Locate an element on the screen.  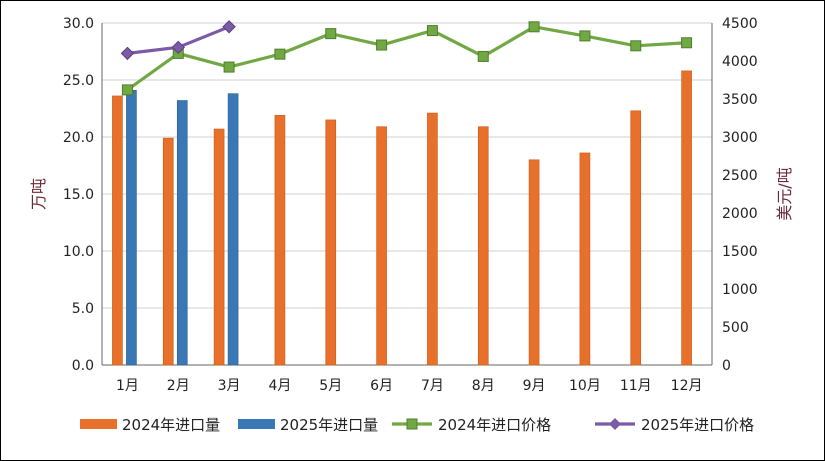
right-tick-label: 1000 is located at coordinates (740, 290).